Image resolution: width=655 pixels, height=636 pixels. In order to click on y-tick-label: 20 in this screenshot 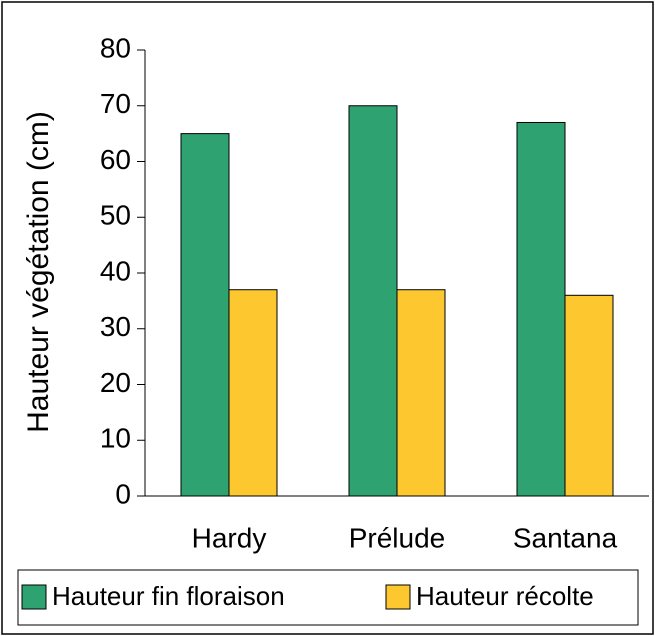, I will do `click(115, 382)`.